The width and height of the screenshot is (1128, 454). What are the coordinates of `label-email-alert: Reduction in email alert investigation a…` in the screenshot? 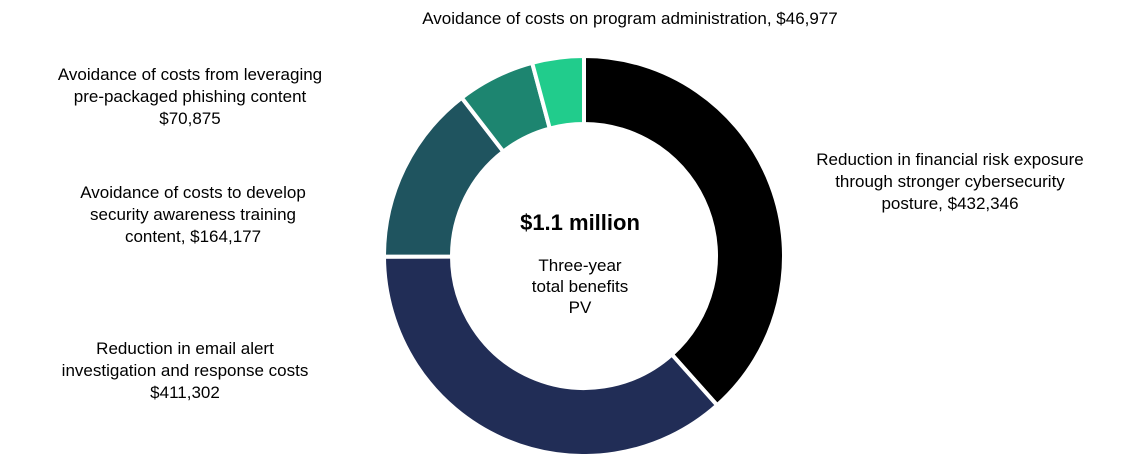 It's located at (185, 371).